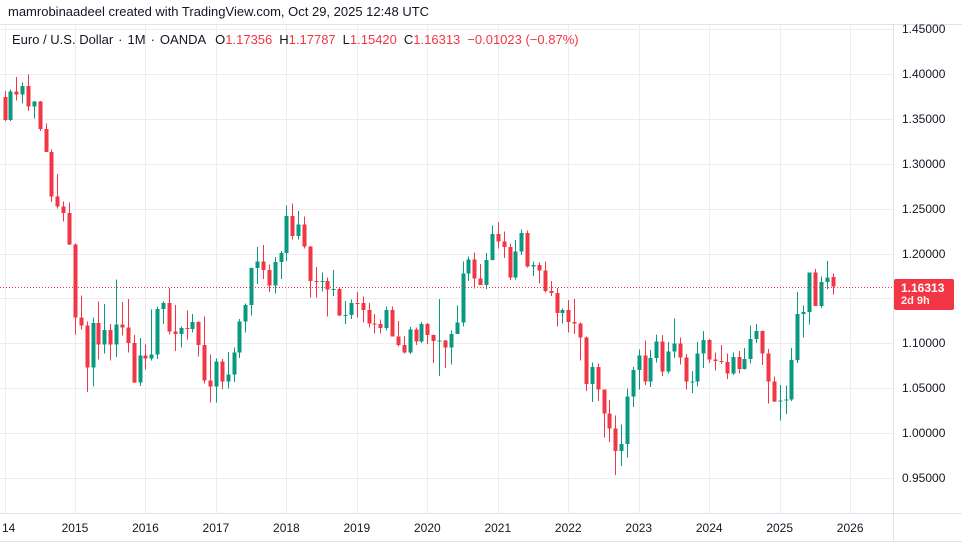 This screenshot has width=962, height=556. Describe the element at coordinates (639, 528) in the screenshot. I see `time-axis-label: 2023` at that location.